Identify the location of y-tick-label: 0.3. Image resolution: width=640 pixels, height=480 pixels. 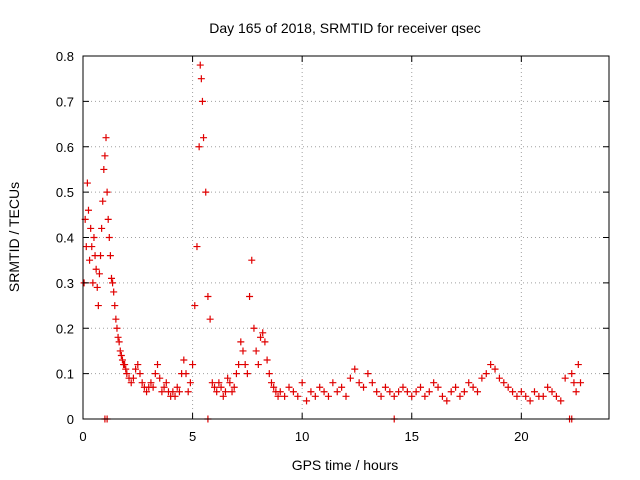
(65, 283).